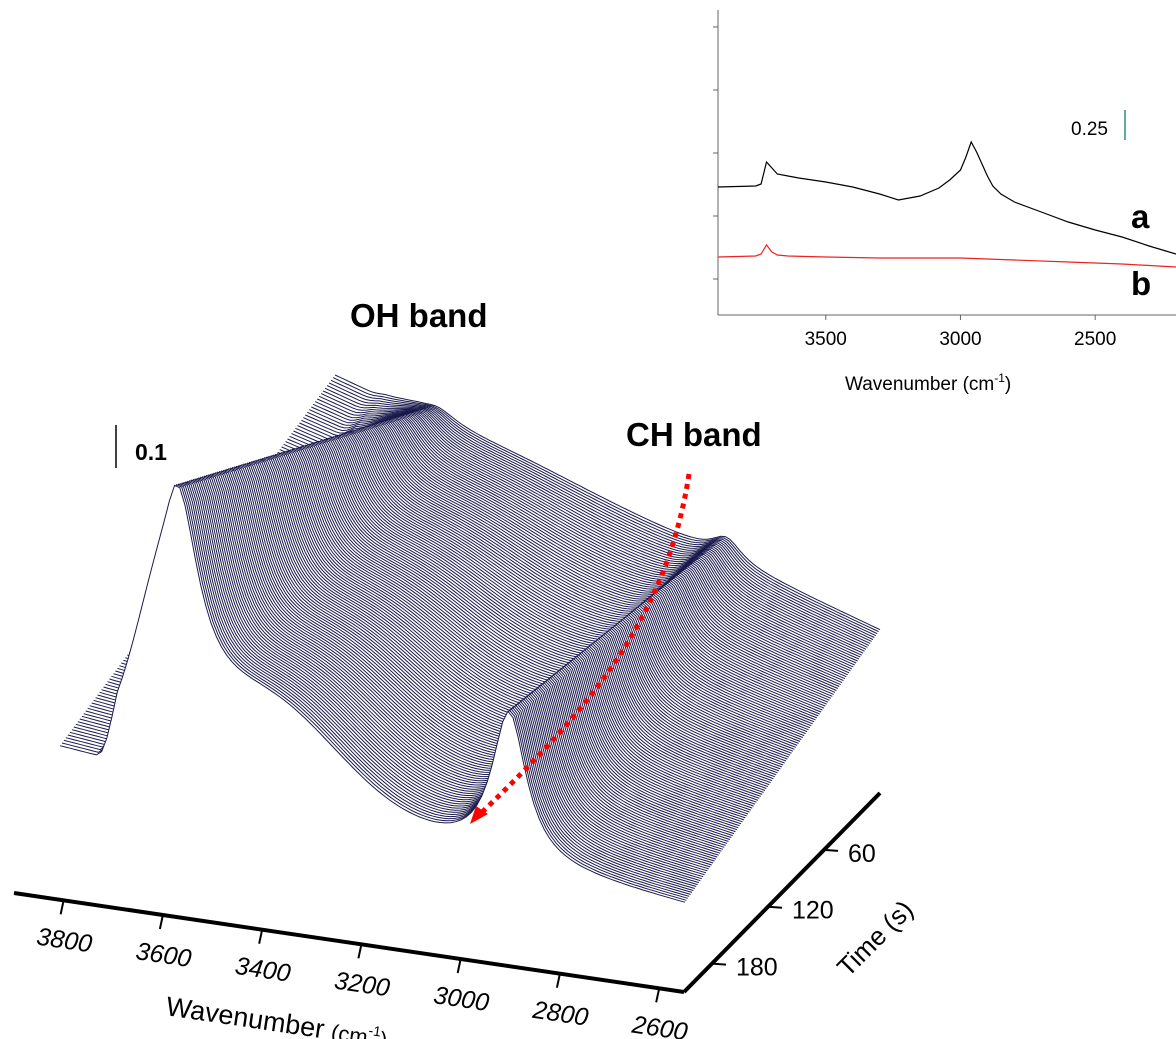 The image size is (1176, 1039). I want to click on ch-shift-arrow, so click(584, 645).